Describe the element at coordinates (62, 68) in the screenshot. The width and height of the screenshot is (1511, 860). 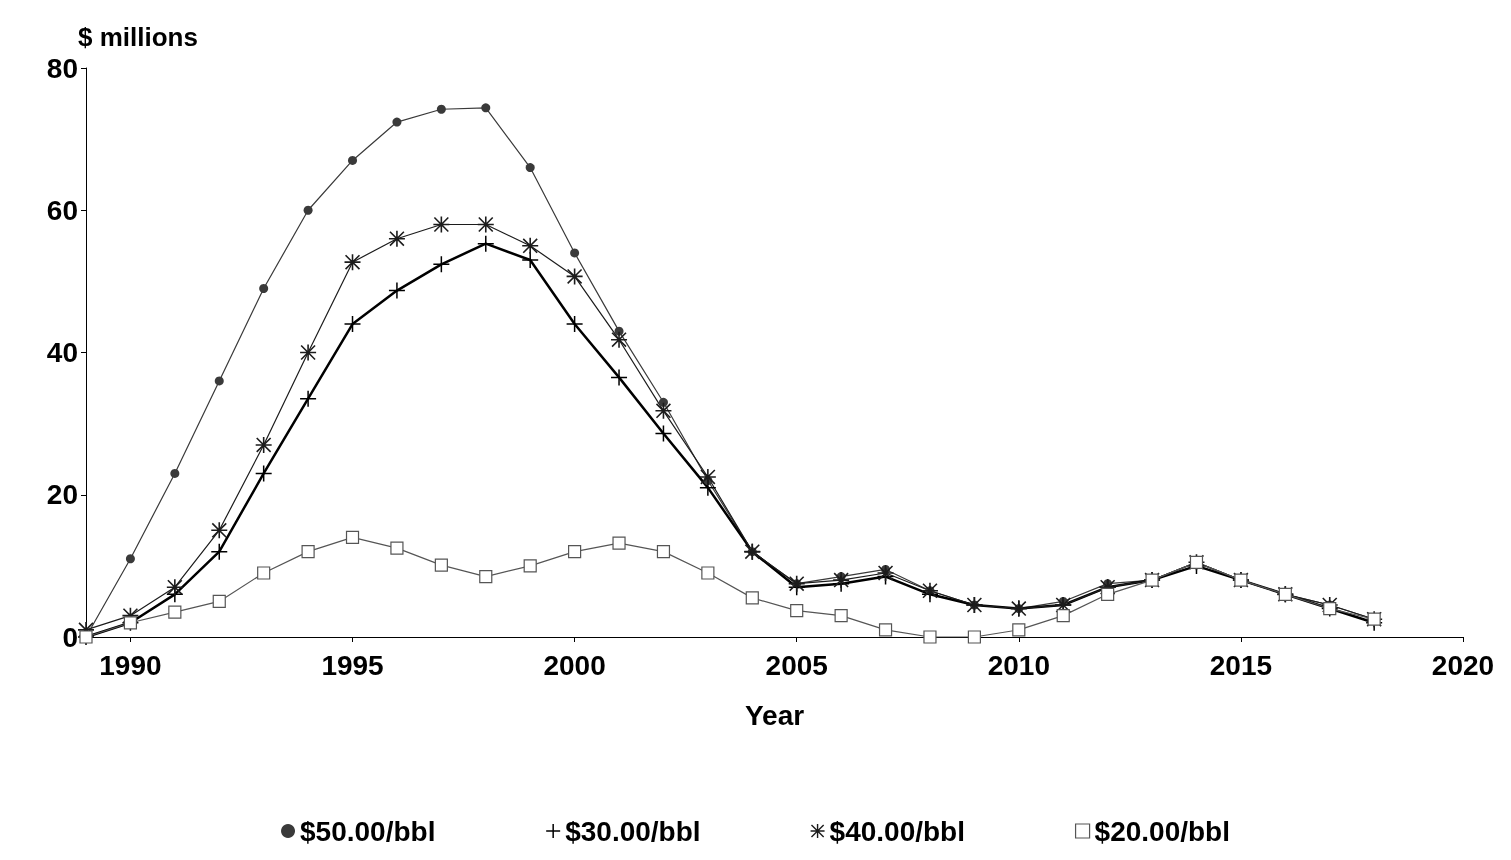
I see `y-tick-label: 80` at that location.